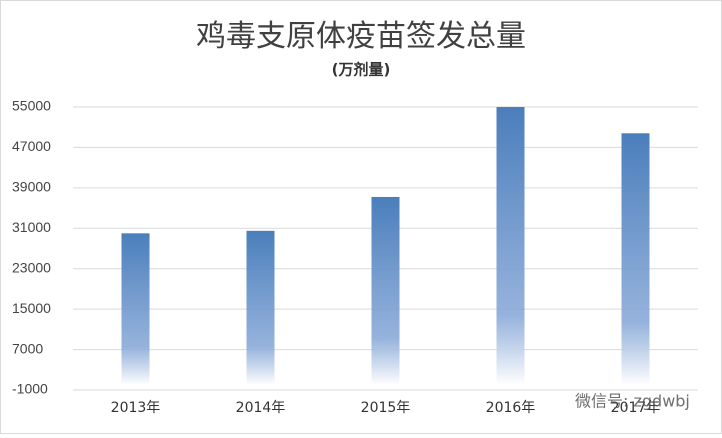 The image size is (722, 438). Describe the element at coordinates (31, 187) in the screenshot. I see `y-tick-label: 39000` at that location.